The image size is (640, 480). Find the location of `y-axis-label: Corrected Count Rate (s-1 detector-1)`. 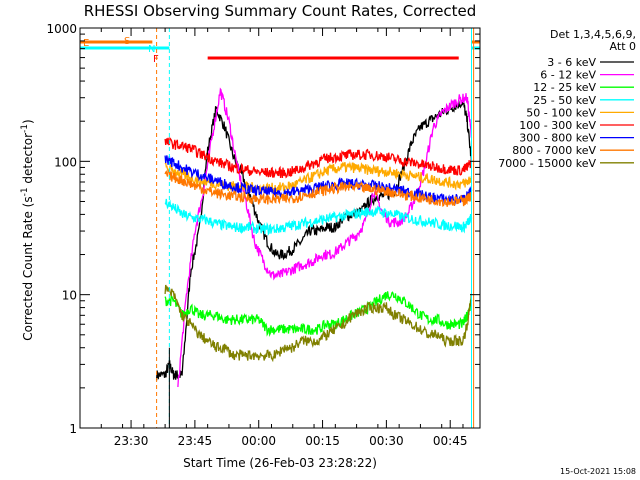

y-axis-label: Corrected Count Rate (s-1 detector-1) is located at coordinates (27, 229).